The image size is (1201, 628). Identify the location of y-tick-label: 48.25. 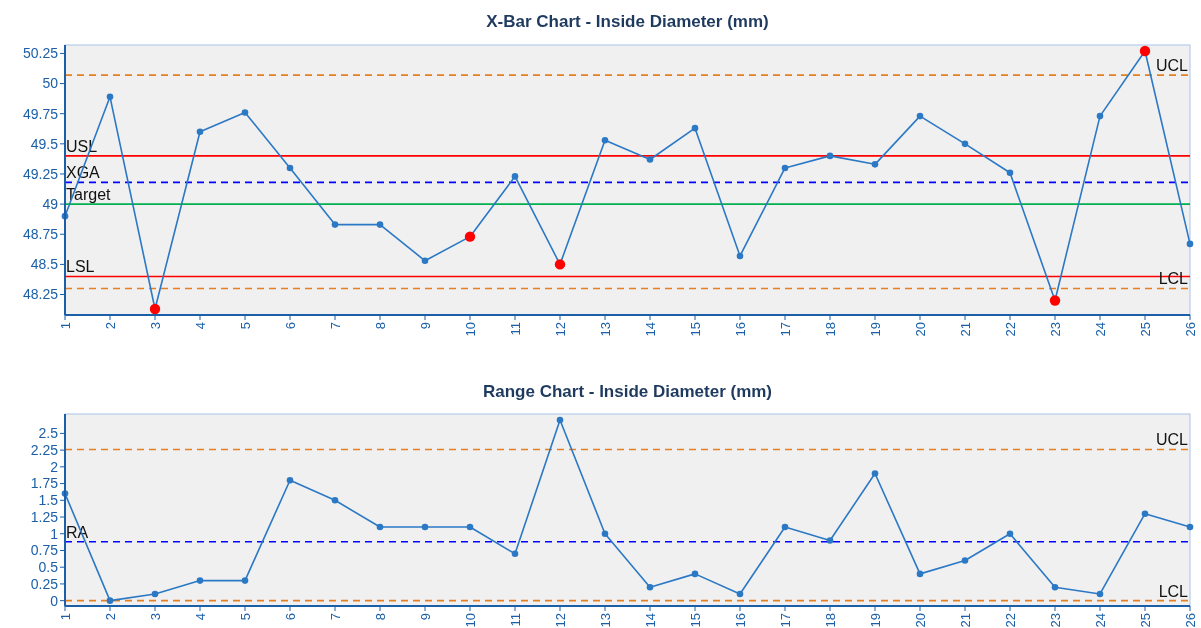
(40, 294).